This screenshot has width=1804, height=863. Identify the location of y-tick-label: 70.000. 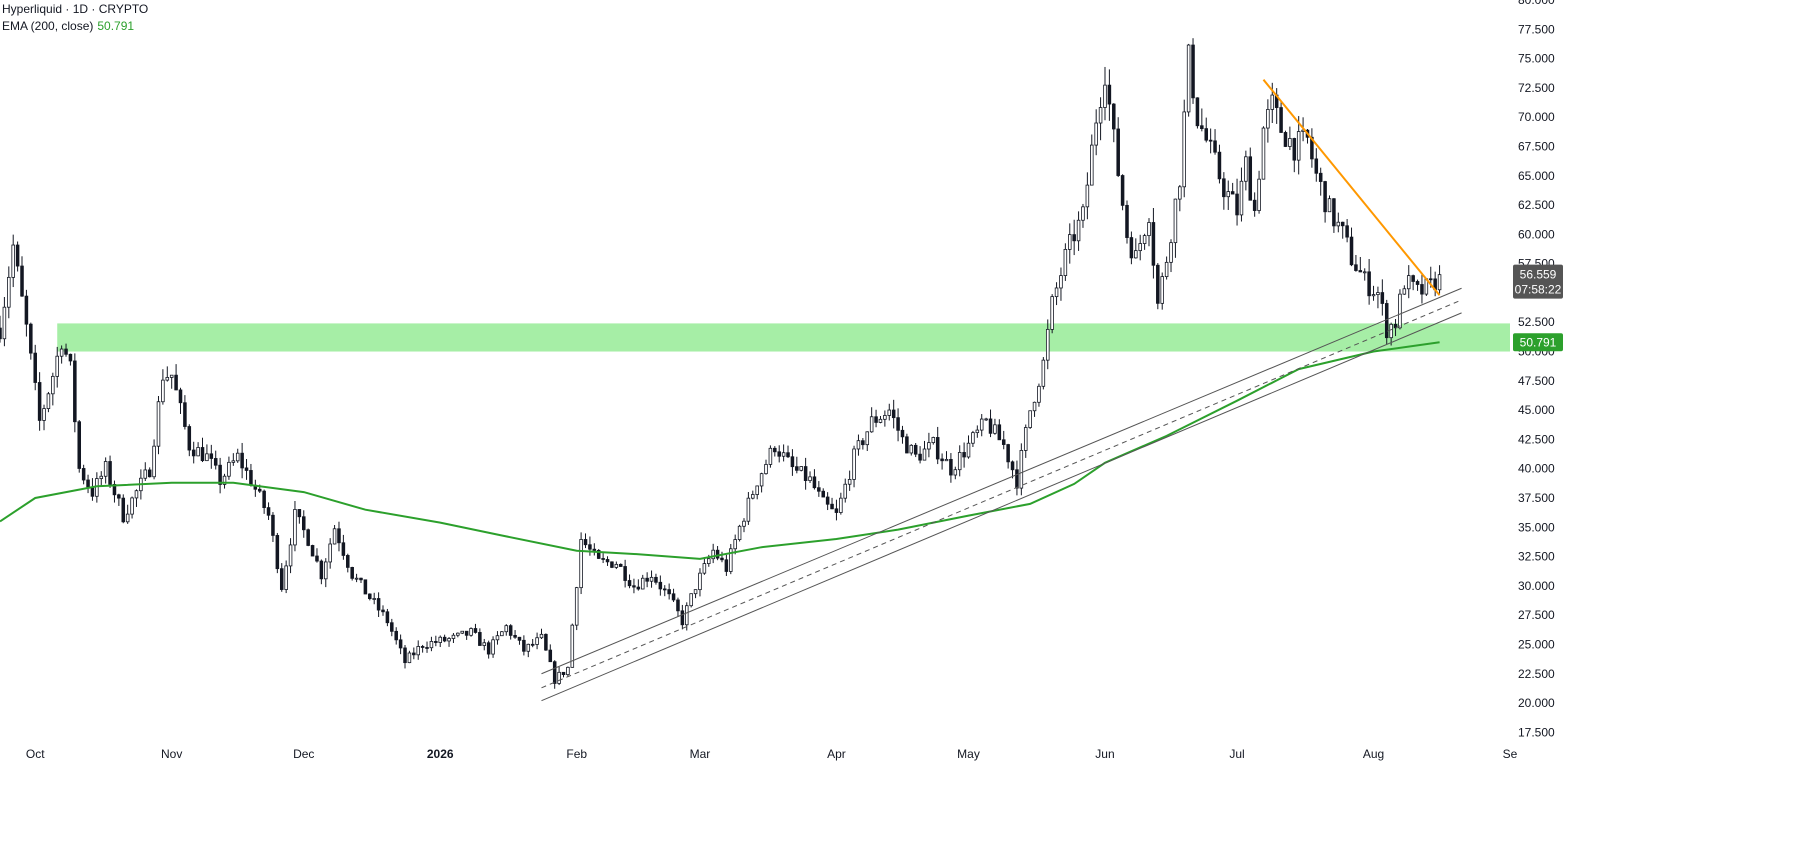
(1536, 117).